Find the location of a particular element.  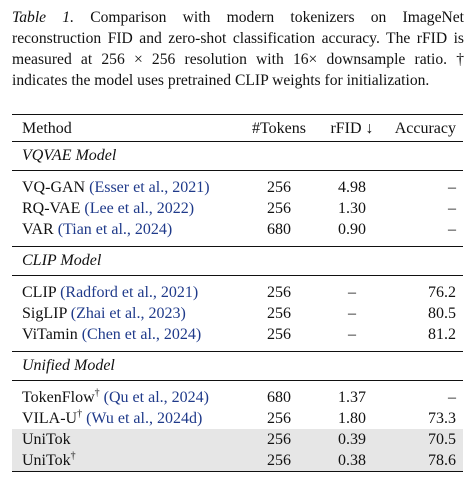

header-tokens: #Tokens is located at coordinates (279, 128).